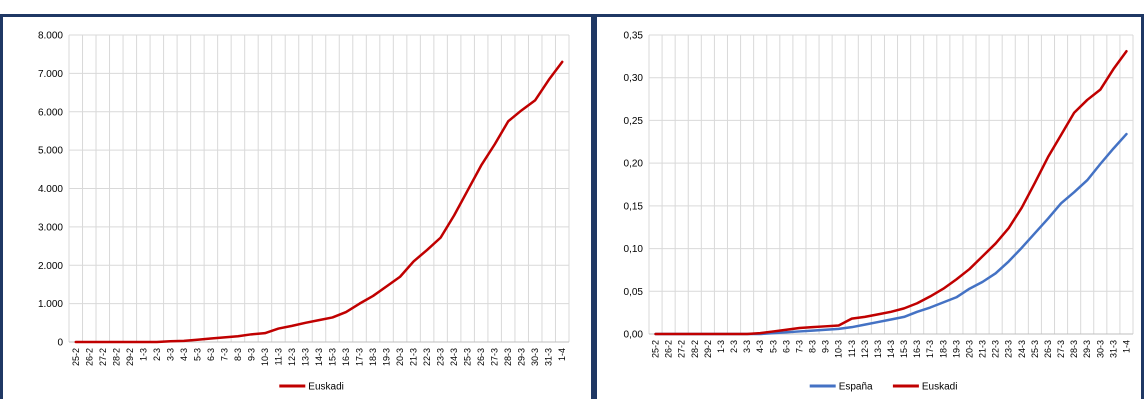  What do you see at coordinates (60, 343) in the screenshot?
I see `y-tick-label: 0` at bounding box center [60, 343].